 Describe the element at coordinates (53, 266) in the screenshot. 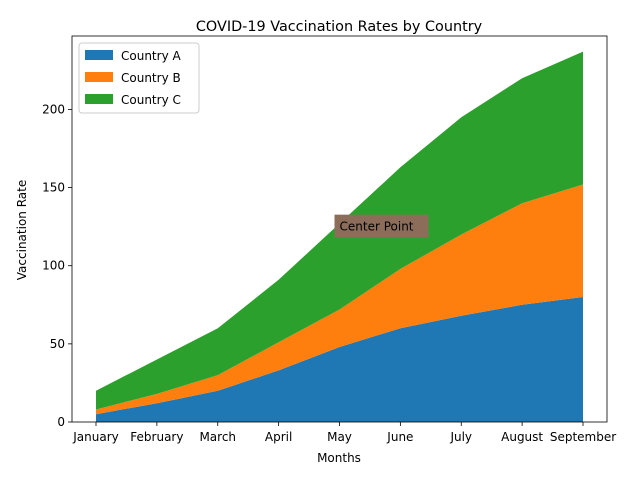

I see `y-tick-label: 100` at that location.